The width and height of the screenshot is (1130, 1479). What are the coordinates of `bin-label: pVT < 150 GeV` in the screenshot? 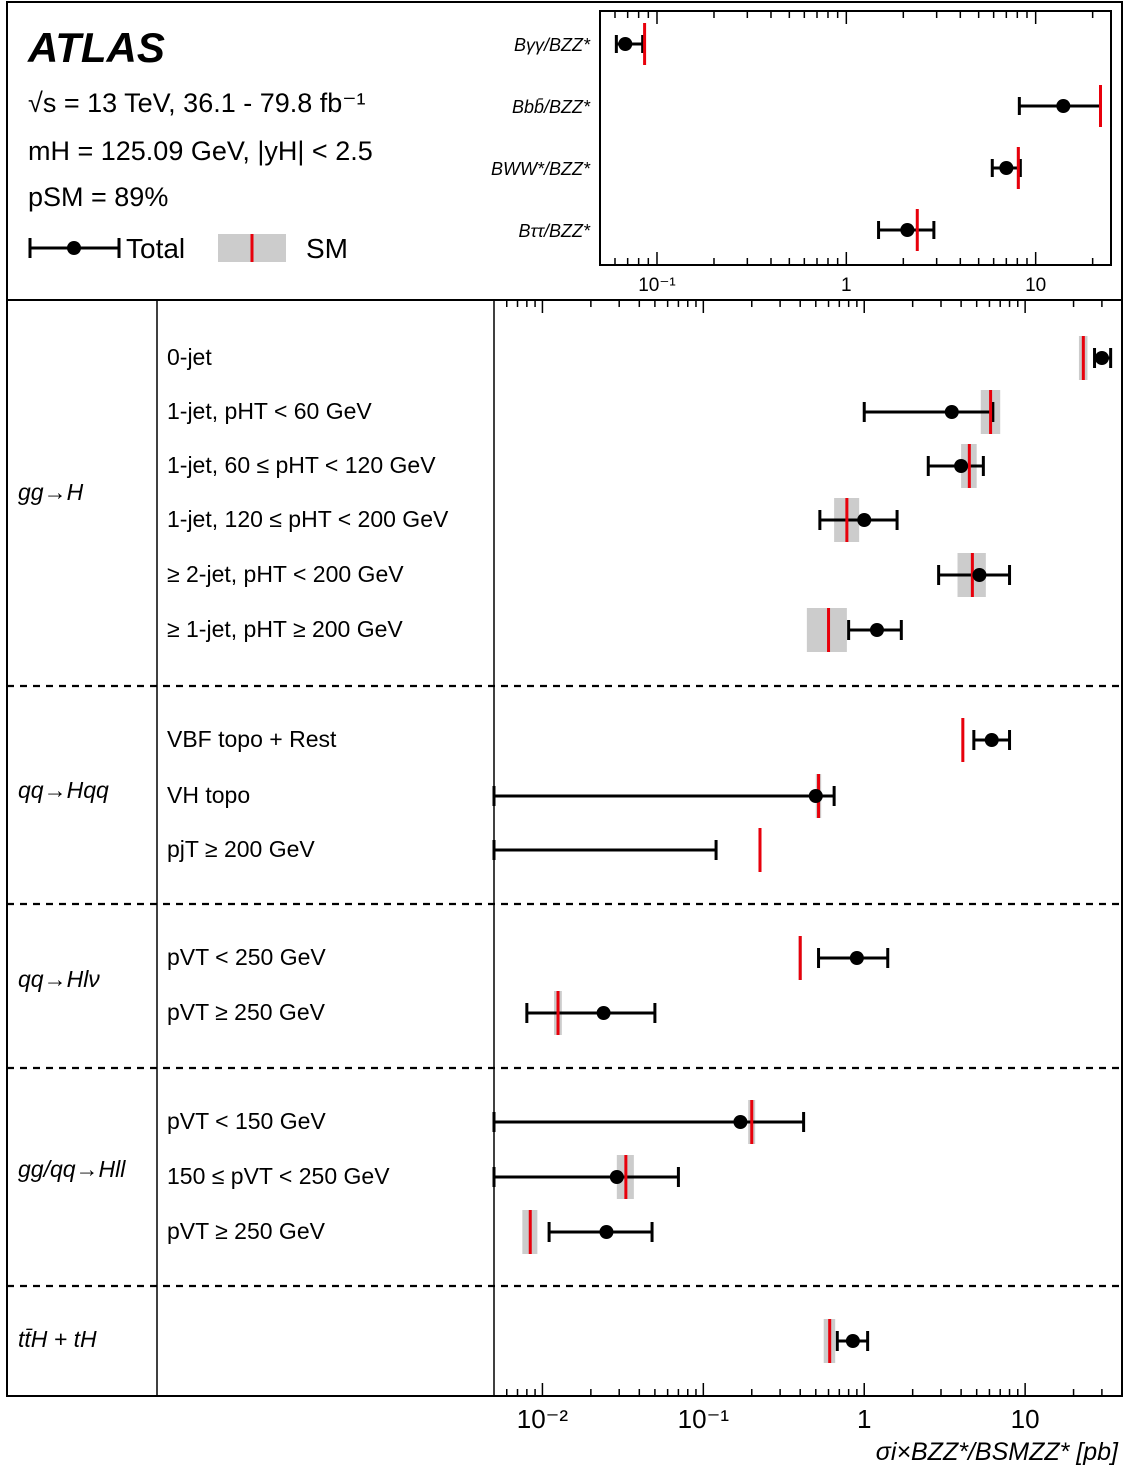 It's located at (246, 1121).